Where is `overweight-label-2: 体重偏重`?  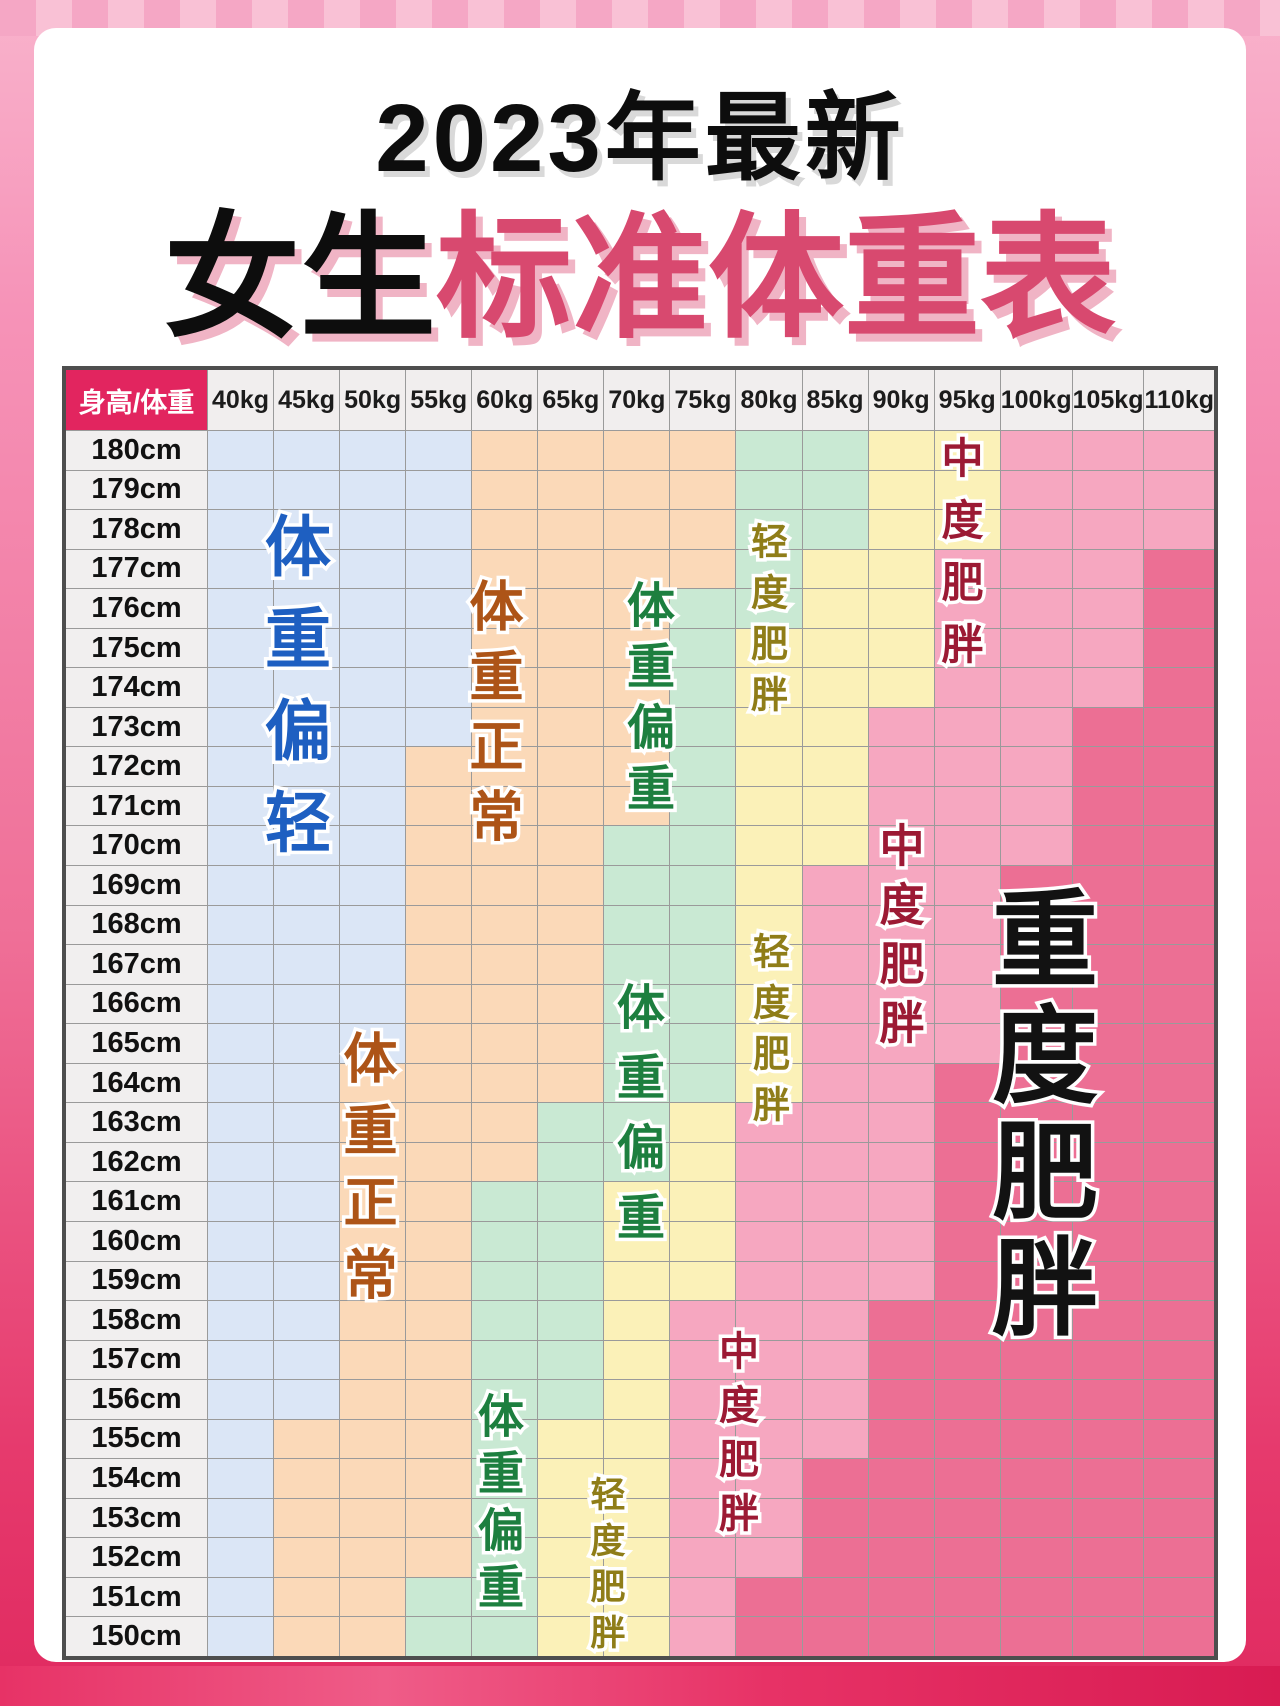
overweight-label-2: 体重偏重 is located at coordinates (636, 1122).